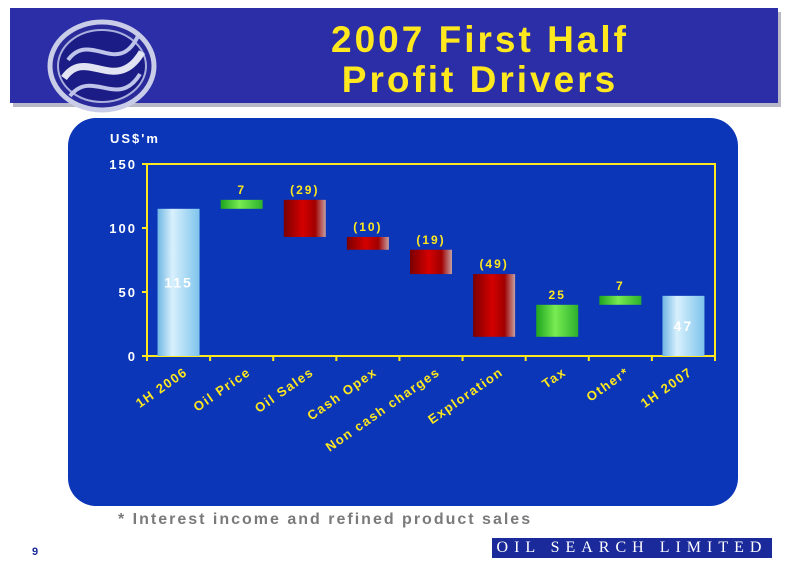  I want to click on data-label: 25, so click(557, 295).